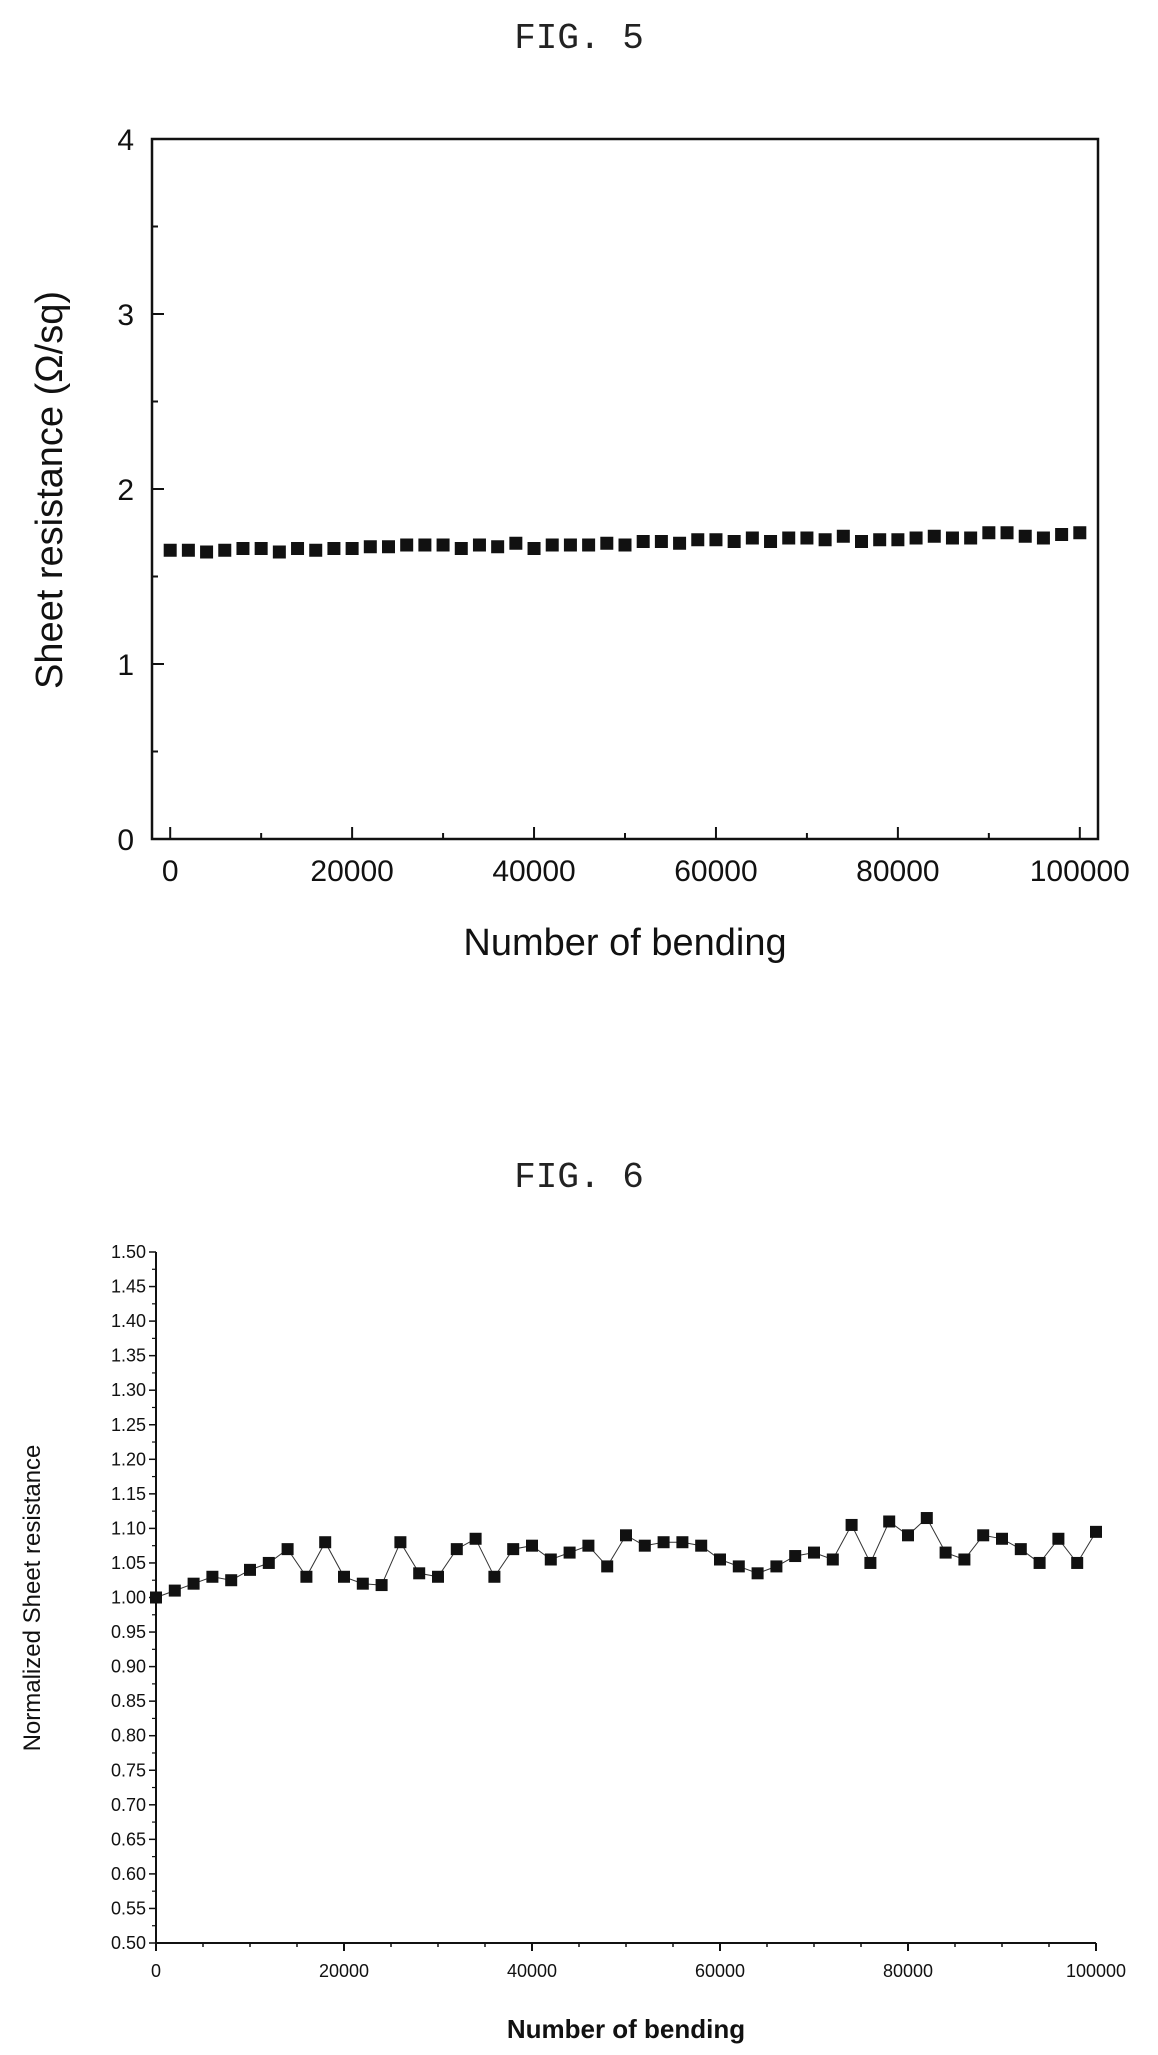 This screenshot has width=1158, height=2055. What do you see at coordinates (626, 1558) in the screenshot?
I see `fig6-data-points` at bounding box center [626, 1558].